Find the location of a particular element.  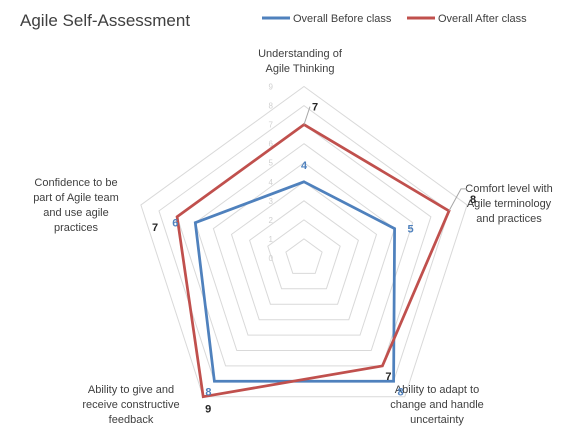

radial-tick-label: 5 is located at coordinates (271, 163).